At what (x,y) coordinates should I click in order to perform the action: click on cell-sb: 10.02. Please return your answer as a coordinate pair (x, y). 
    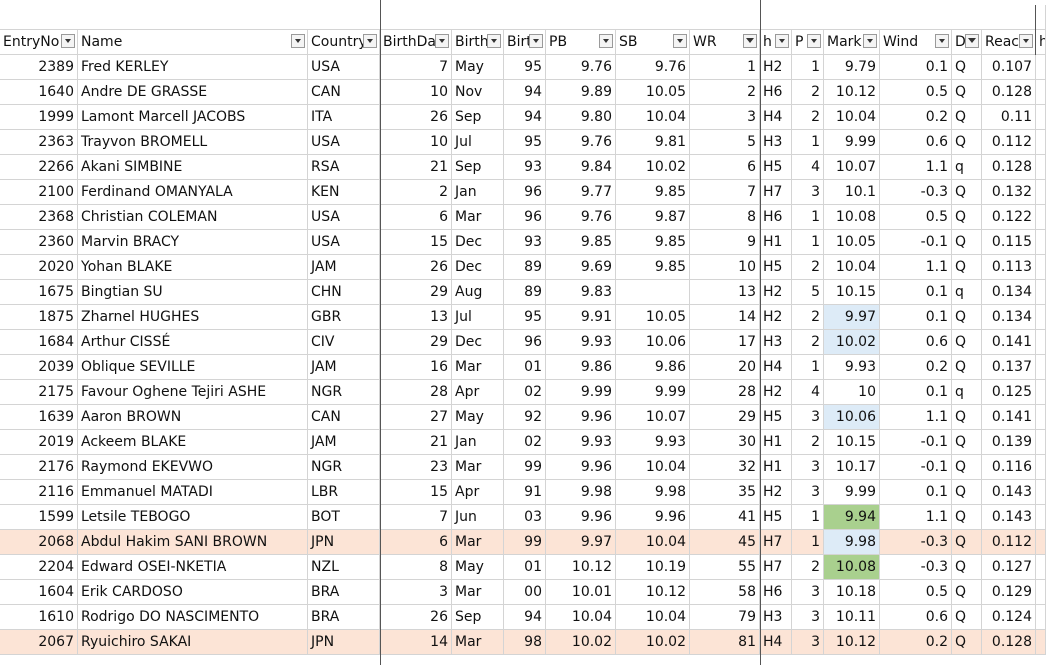
    Looking at the image, I should click on (653, 167).